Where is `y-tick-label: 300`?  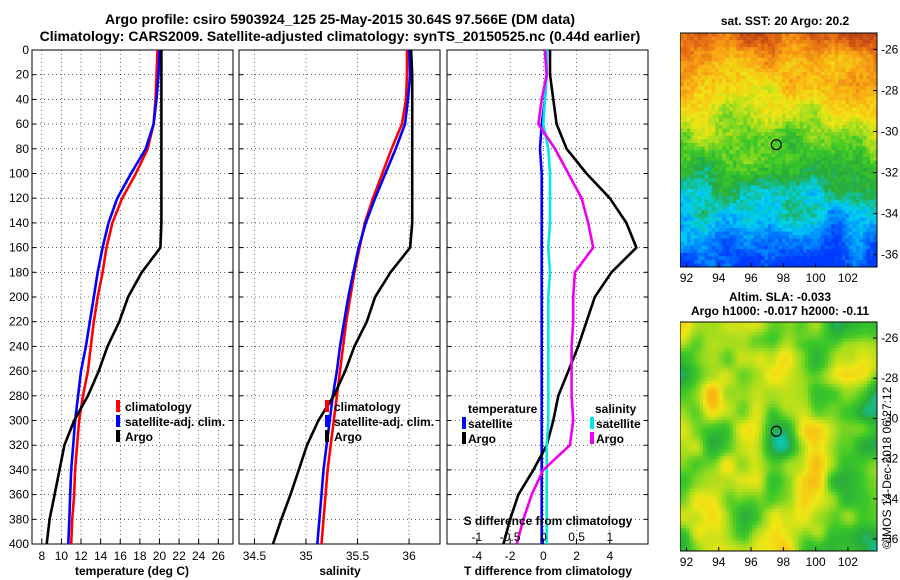
y-tick-label: 300 is located at coordinates (19, 421).